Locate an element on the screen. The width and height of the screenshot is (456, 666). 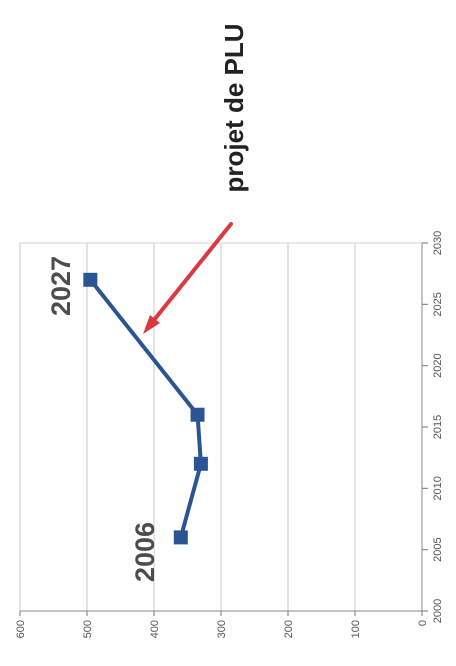
series is located at coordinates (145, 408).